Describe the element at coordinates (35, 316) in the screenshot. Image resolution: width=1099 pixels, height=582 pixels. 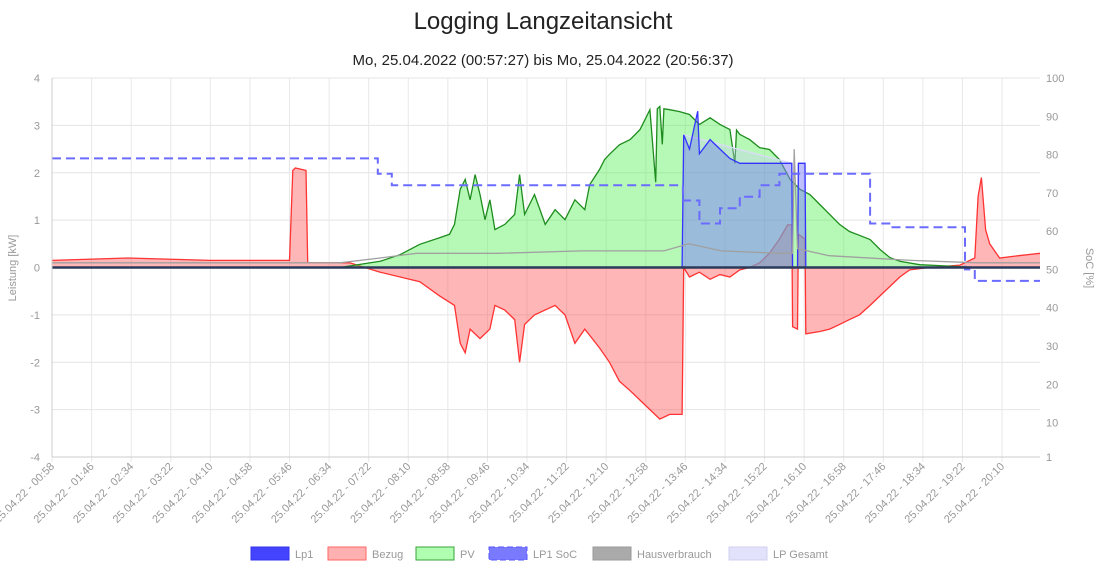
I see `y-tick-label: -1` at that location.